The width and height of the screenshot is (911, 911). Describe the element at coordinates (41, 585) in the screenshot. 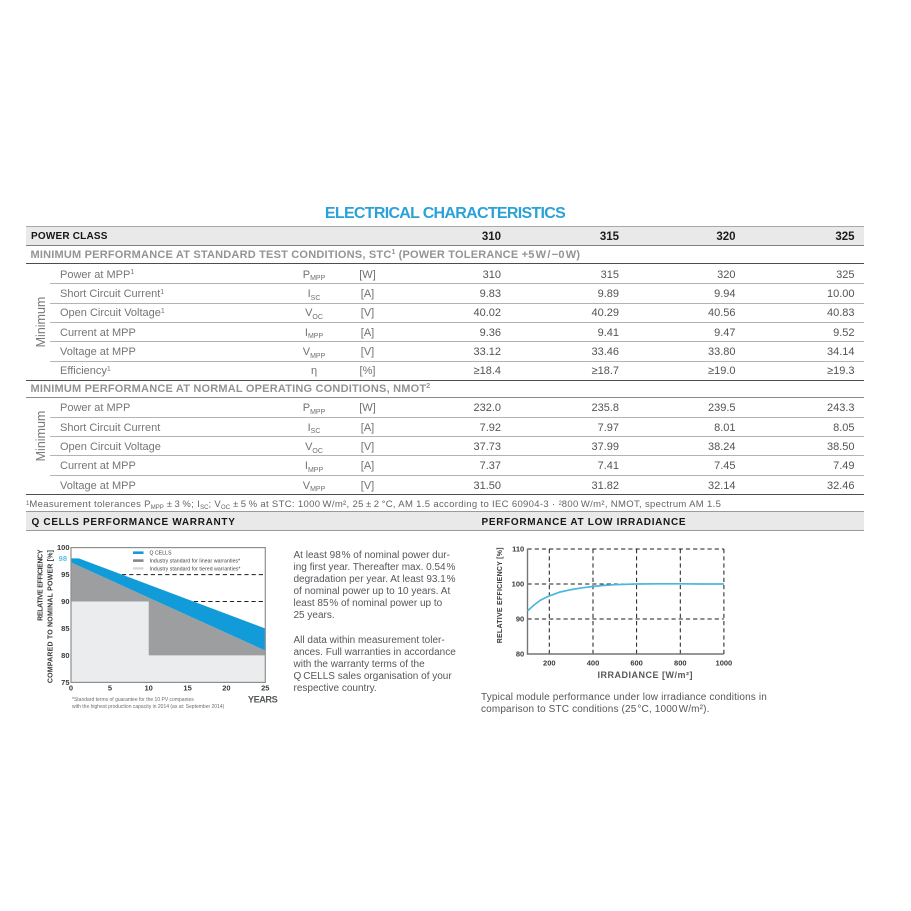

I see `svg-text: RELATIVE EFFICIENCY` at that location.